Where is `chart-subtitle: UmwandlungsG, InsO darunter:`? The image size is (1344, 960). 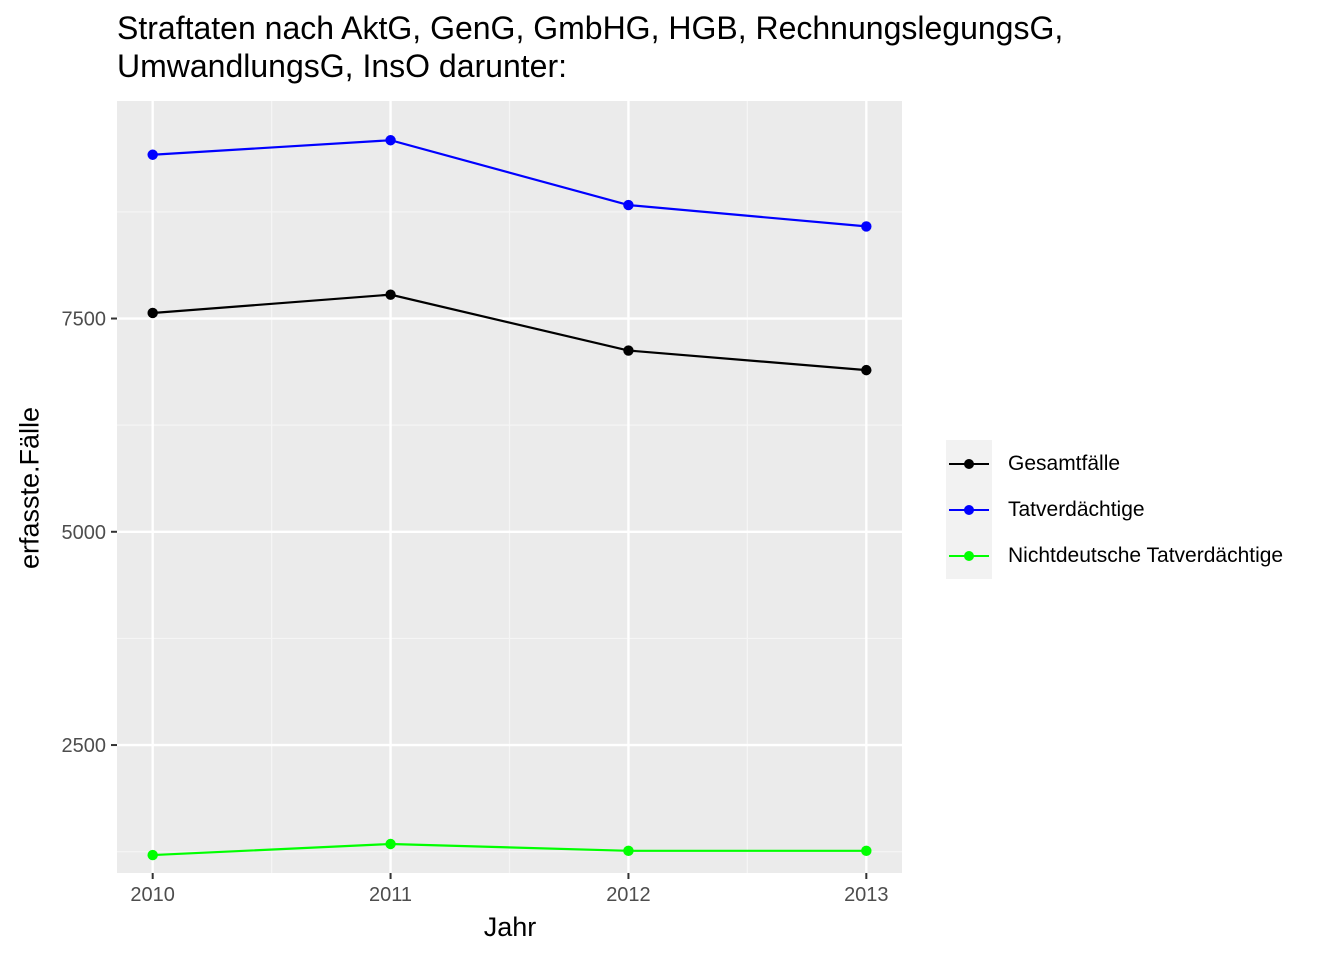
chart-subtitle: UmwandlungsG, InsO darunter: is located at coordinates (342, 66).